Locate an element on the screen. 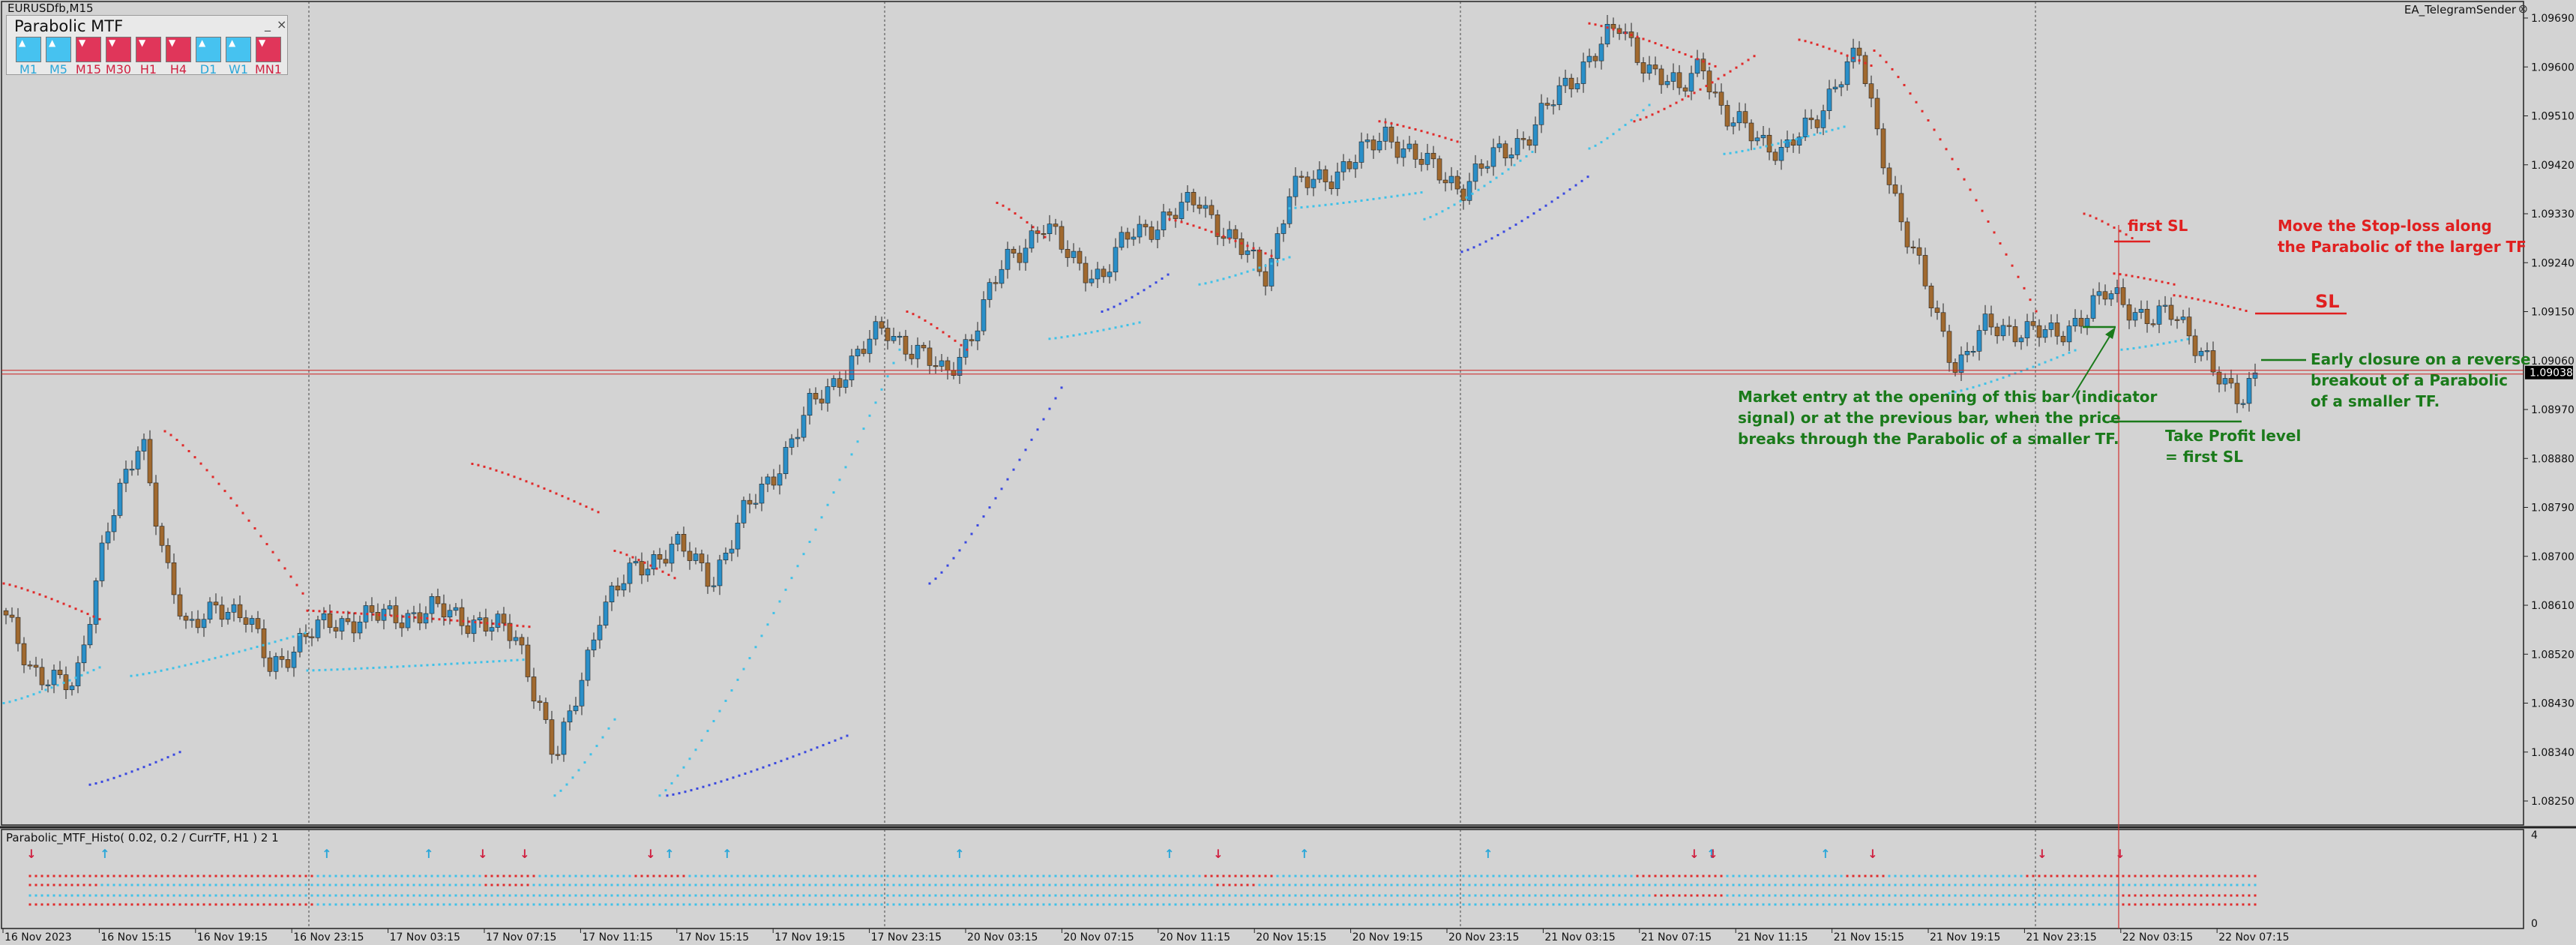 Image resolution: width=2576 pixels, height=945 pixels. tf-button-m5: ▲ is located at coordinates (59, 49).